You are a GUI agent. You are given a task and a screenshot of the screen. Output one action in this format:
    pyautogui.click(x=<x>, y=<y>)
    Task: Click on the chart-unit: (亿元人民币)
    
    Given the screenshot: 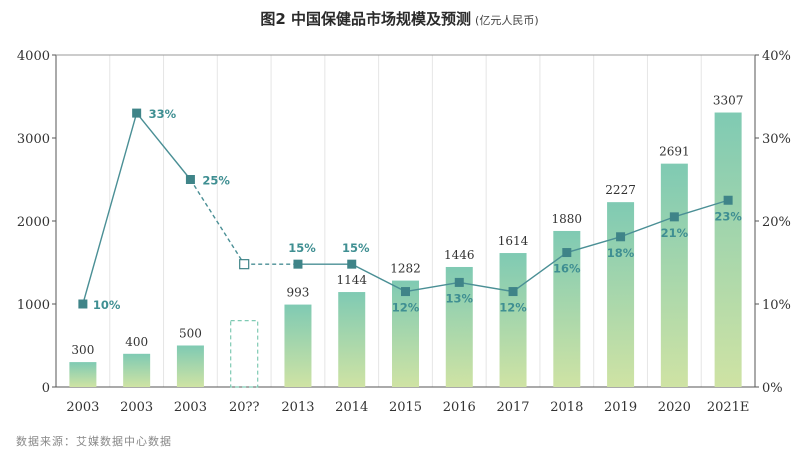 What is the action you would take?
    pyautogui.click(x=507, y=20)
    